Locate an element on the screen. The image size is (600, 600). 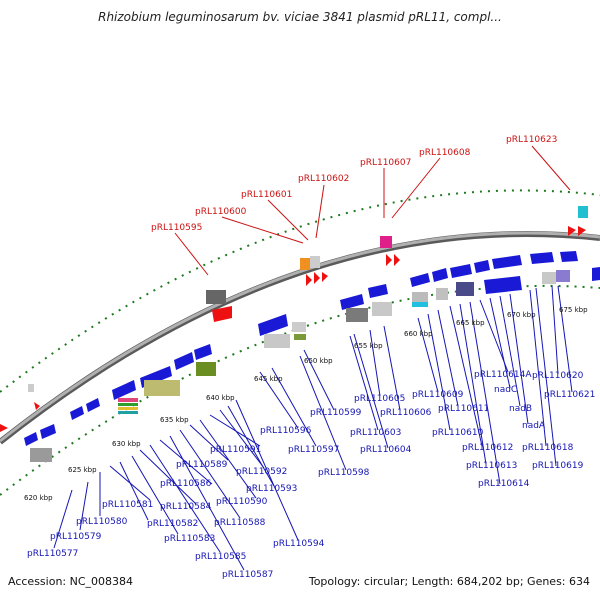
gene-label: pRL110604 is located at coordinates (386, 450).